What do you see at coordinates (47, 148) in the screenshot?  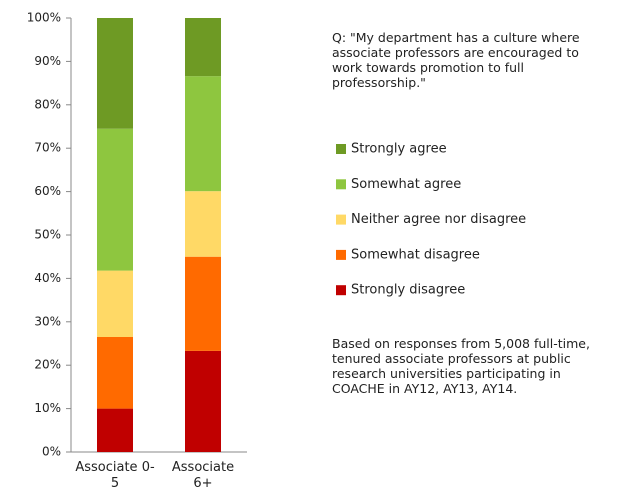 I see `y-tick-label: 70%` at bounding box center [47, 148].